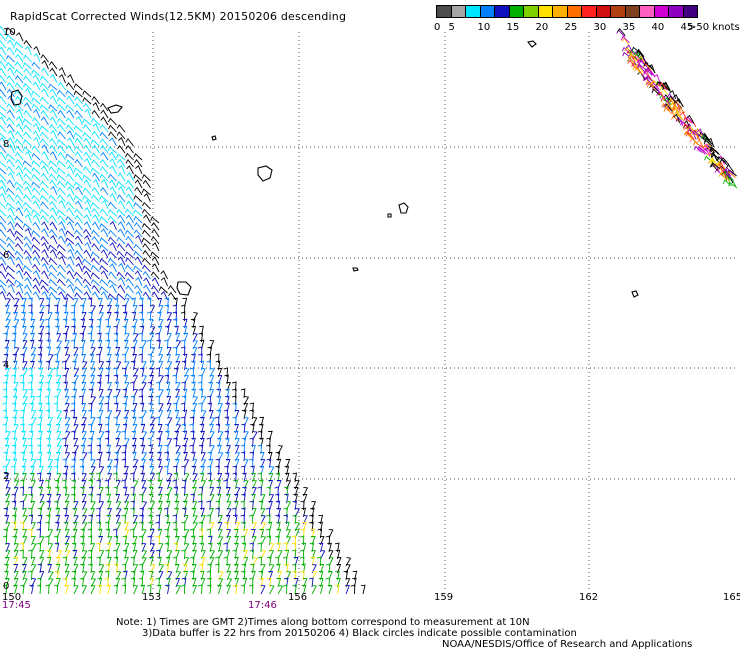  Describe the element at coordinates (152, 597) in the screenshot. I see `x-tick-153: 153` at that location.